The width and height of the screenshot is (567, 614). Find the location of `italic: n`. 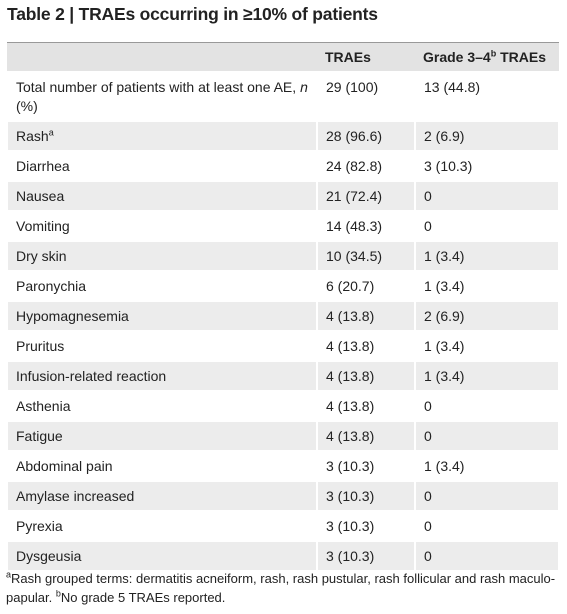

italic: n is located at coordinates (304, 87).